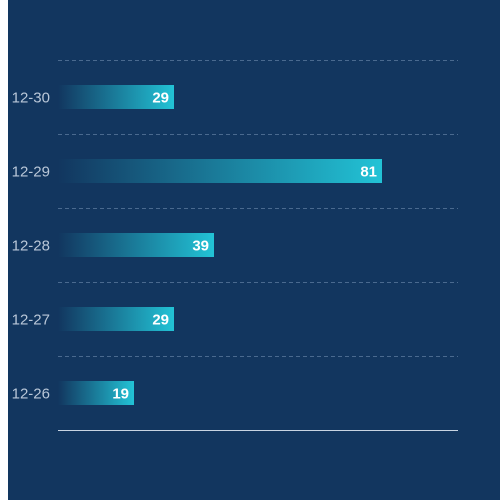 This screenshot has width=500, height=500. What do you see at coordinates (160, 320) in the screenshot?
I see `value-label-12-27: 29` at bounding box center [160, 320].